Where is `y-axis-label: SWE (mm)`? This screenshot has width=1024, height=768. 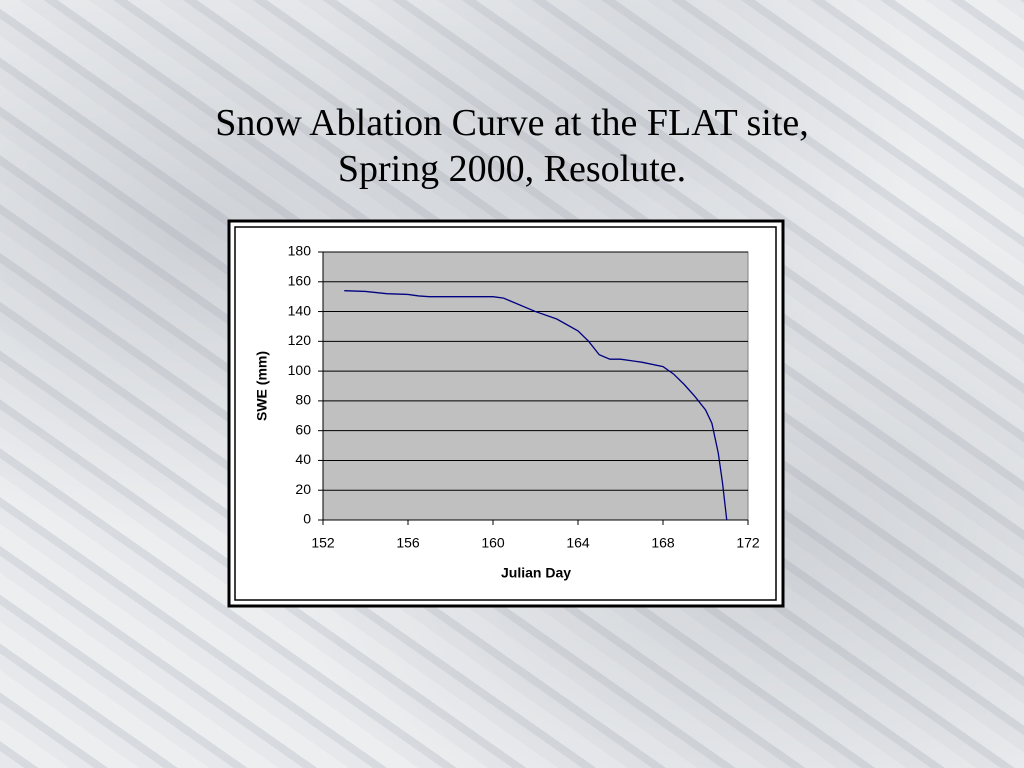
y-axis-label: SWE (mm) is located at coordinates (262, 386).